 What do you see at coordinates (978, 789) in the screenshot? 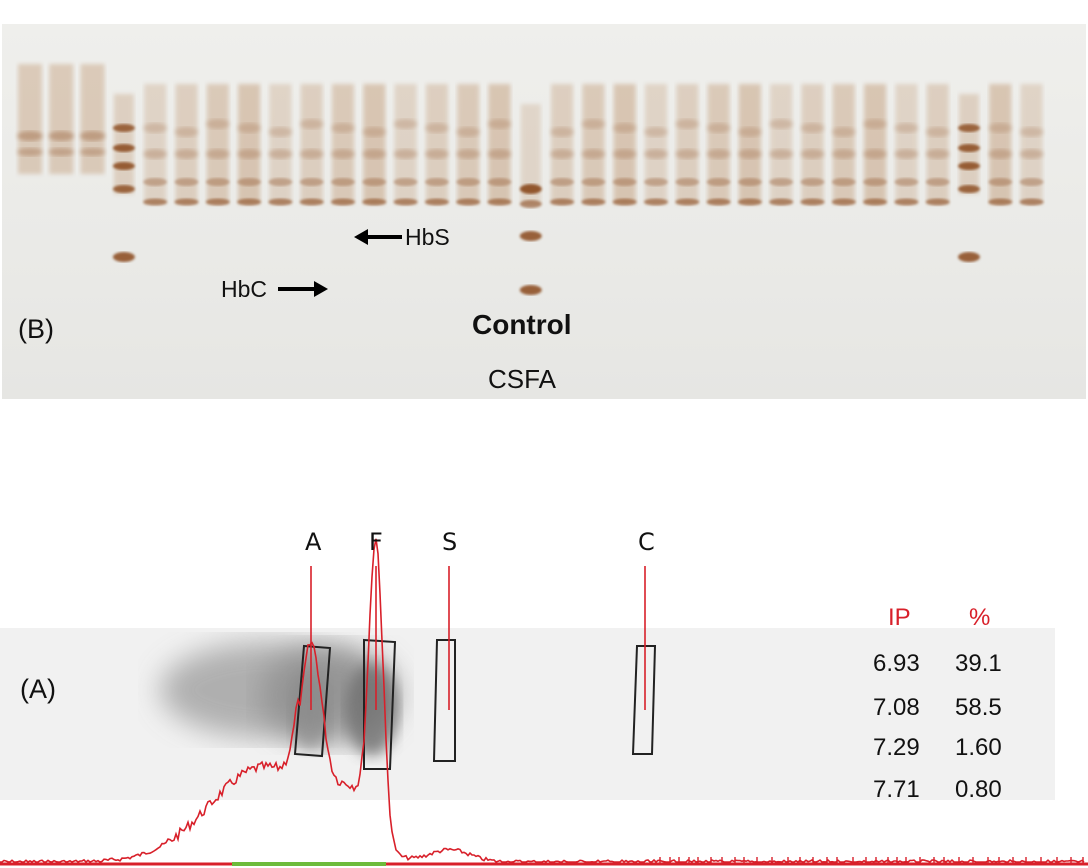
I see `percent-value: 0.80` at bounding box center [978, 789].